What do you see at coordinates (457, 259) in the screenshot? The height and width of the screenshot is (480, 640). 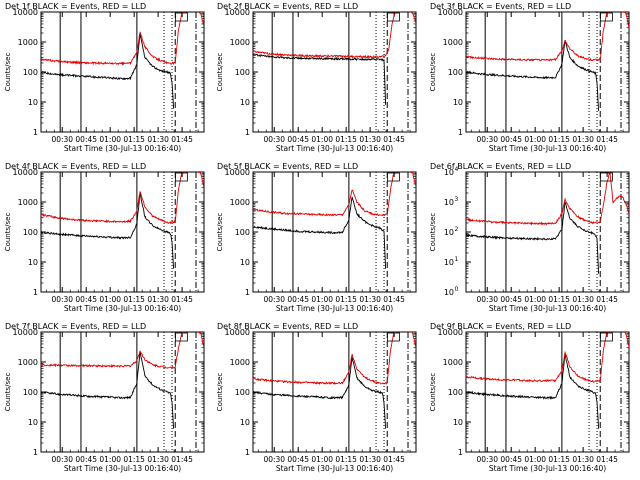 I see `y-tick-exponent: 1` at bounding box center [457, 259].